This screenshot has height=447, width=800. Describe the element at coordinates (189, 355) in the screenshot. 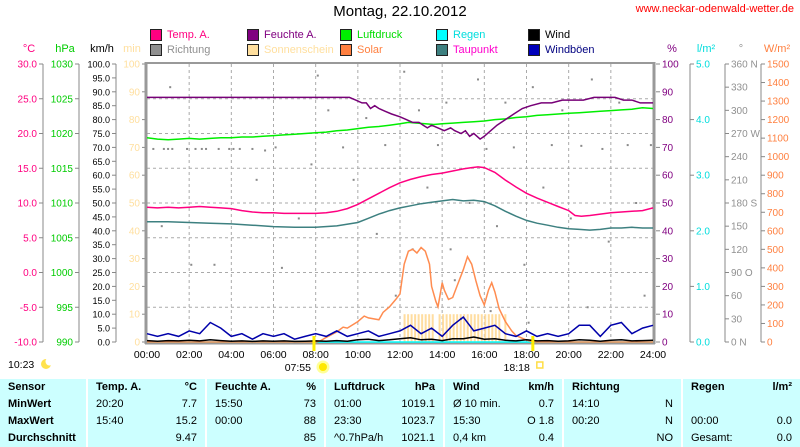

I see `time-label: 02:00` at that location.